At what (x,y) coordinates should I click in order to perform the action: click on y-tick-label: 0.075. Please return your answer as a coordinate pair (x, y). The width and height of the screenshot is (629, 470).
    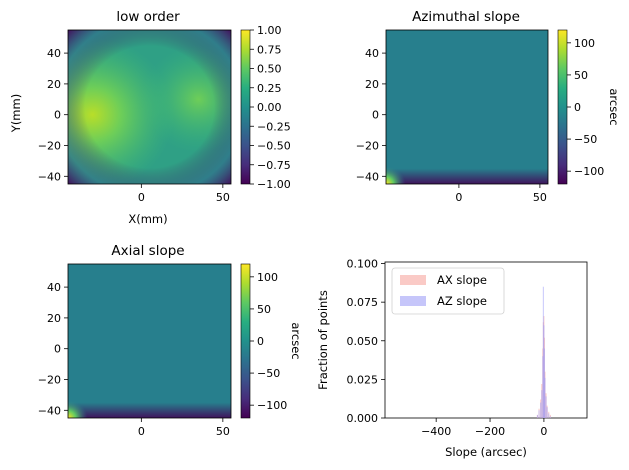
    Looking at the image, I should click on (363, 302).